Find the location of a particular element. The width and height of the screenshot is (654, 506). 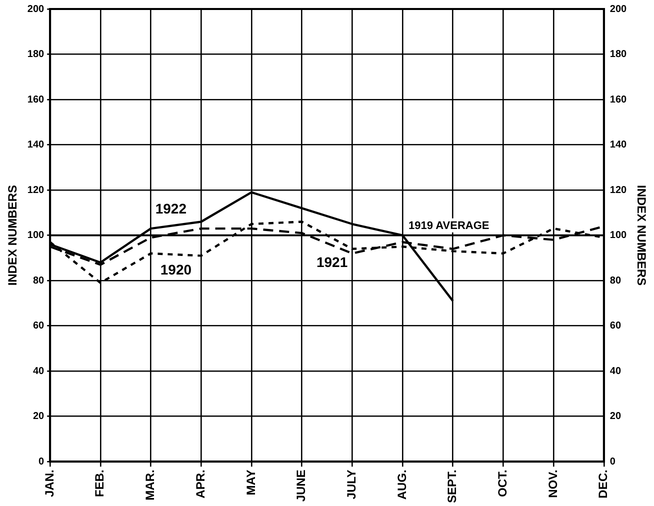

x-tick-label: JUNE is located at coordinates (301, 486).